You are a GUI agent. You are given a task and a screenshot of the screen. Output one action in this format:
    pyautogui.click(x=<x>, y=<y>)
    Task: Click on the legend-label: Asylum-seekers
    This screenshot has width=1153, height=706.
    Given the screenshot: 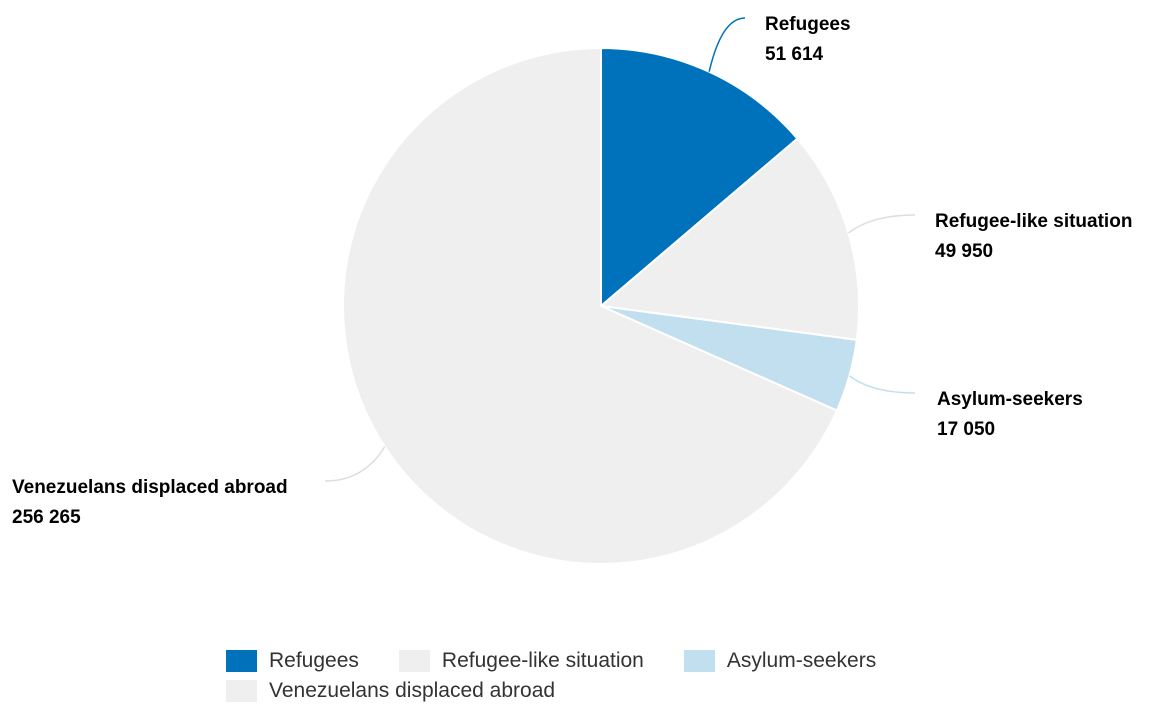 What is the action you would take?
    pyautogui.click(x=801, y=660)
    